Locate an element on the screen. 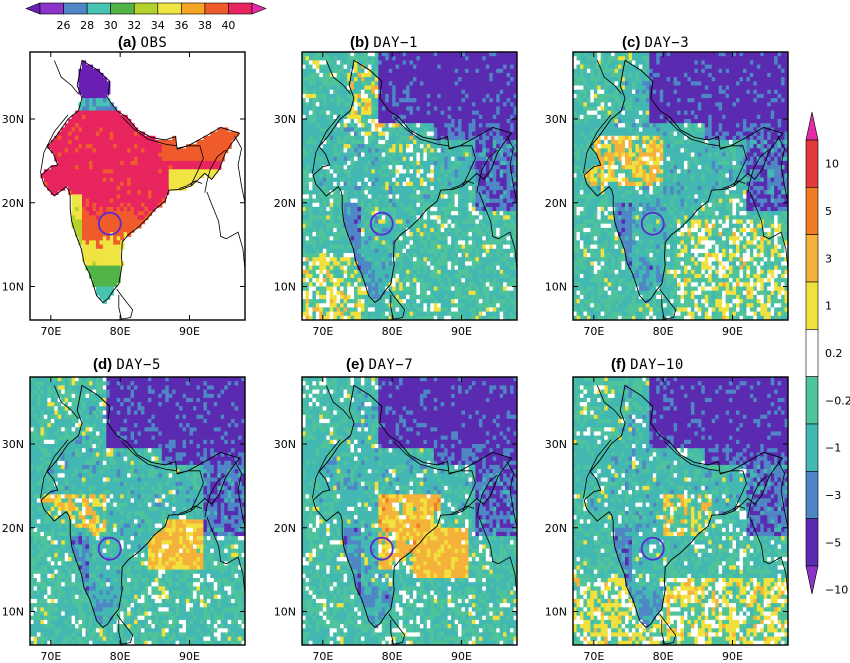  panel-letter: (f) is located at coordinates (618, 364).